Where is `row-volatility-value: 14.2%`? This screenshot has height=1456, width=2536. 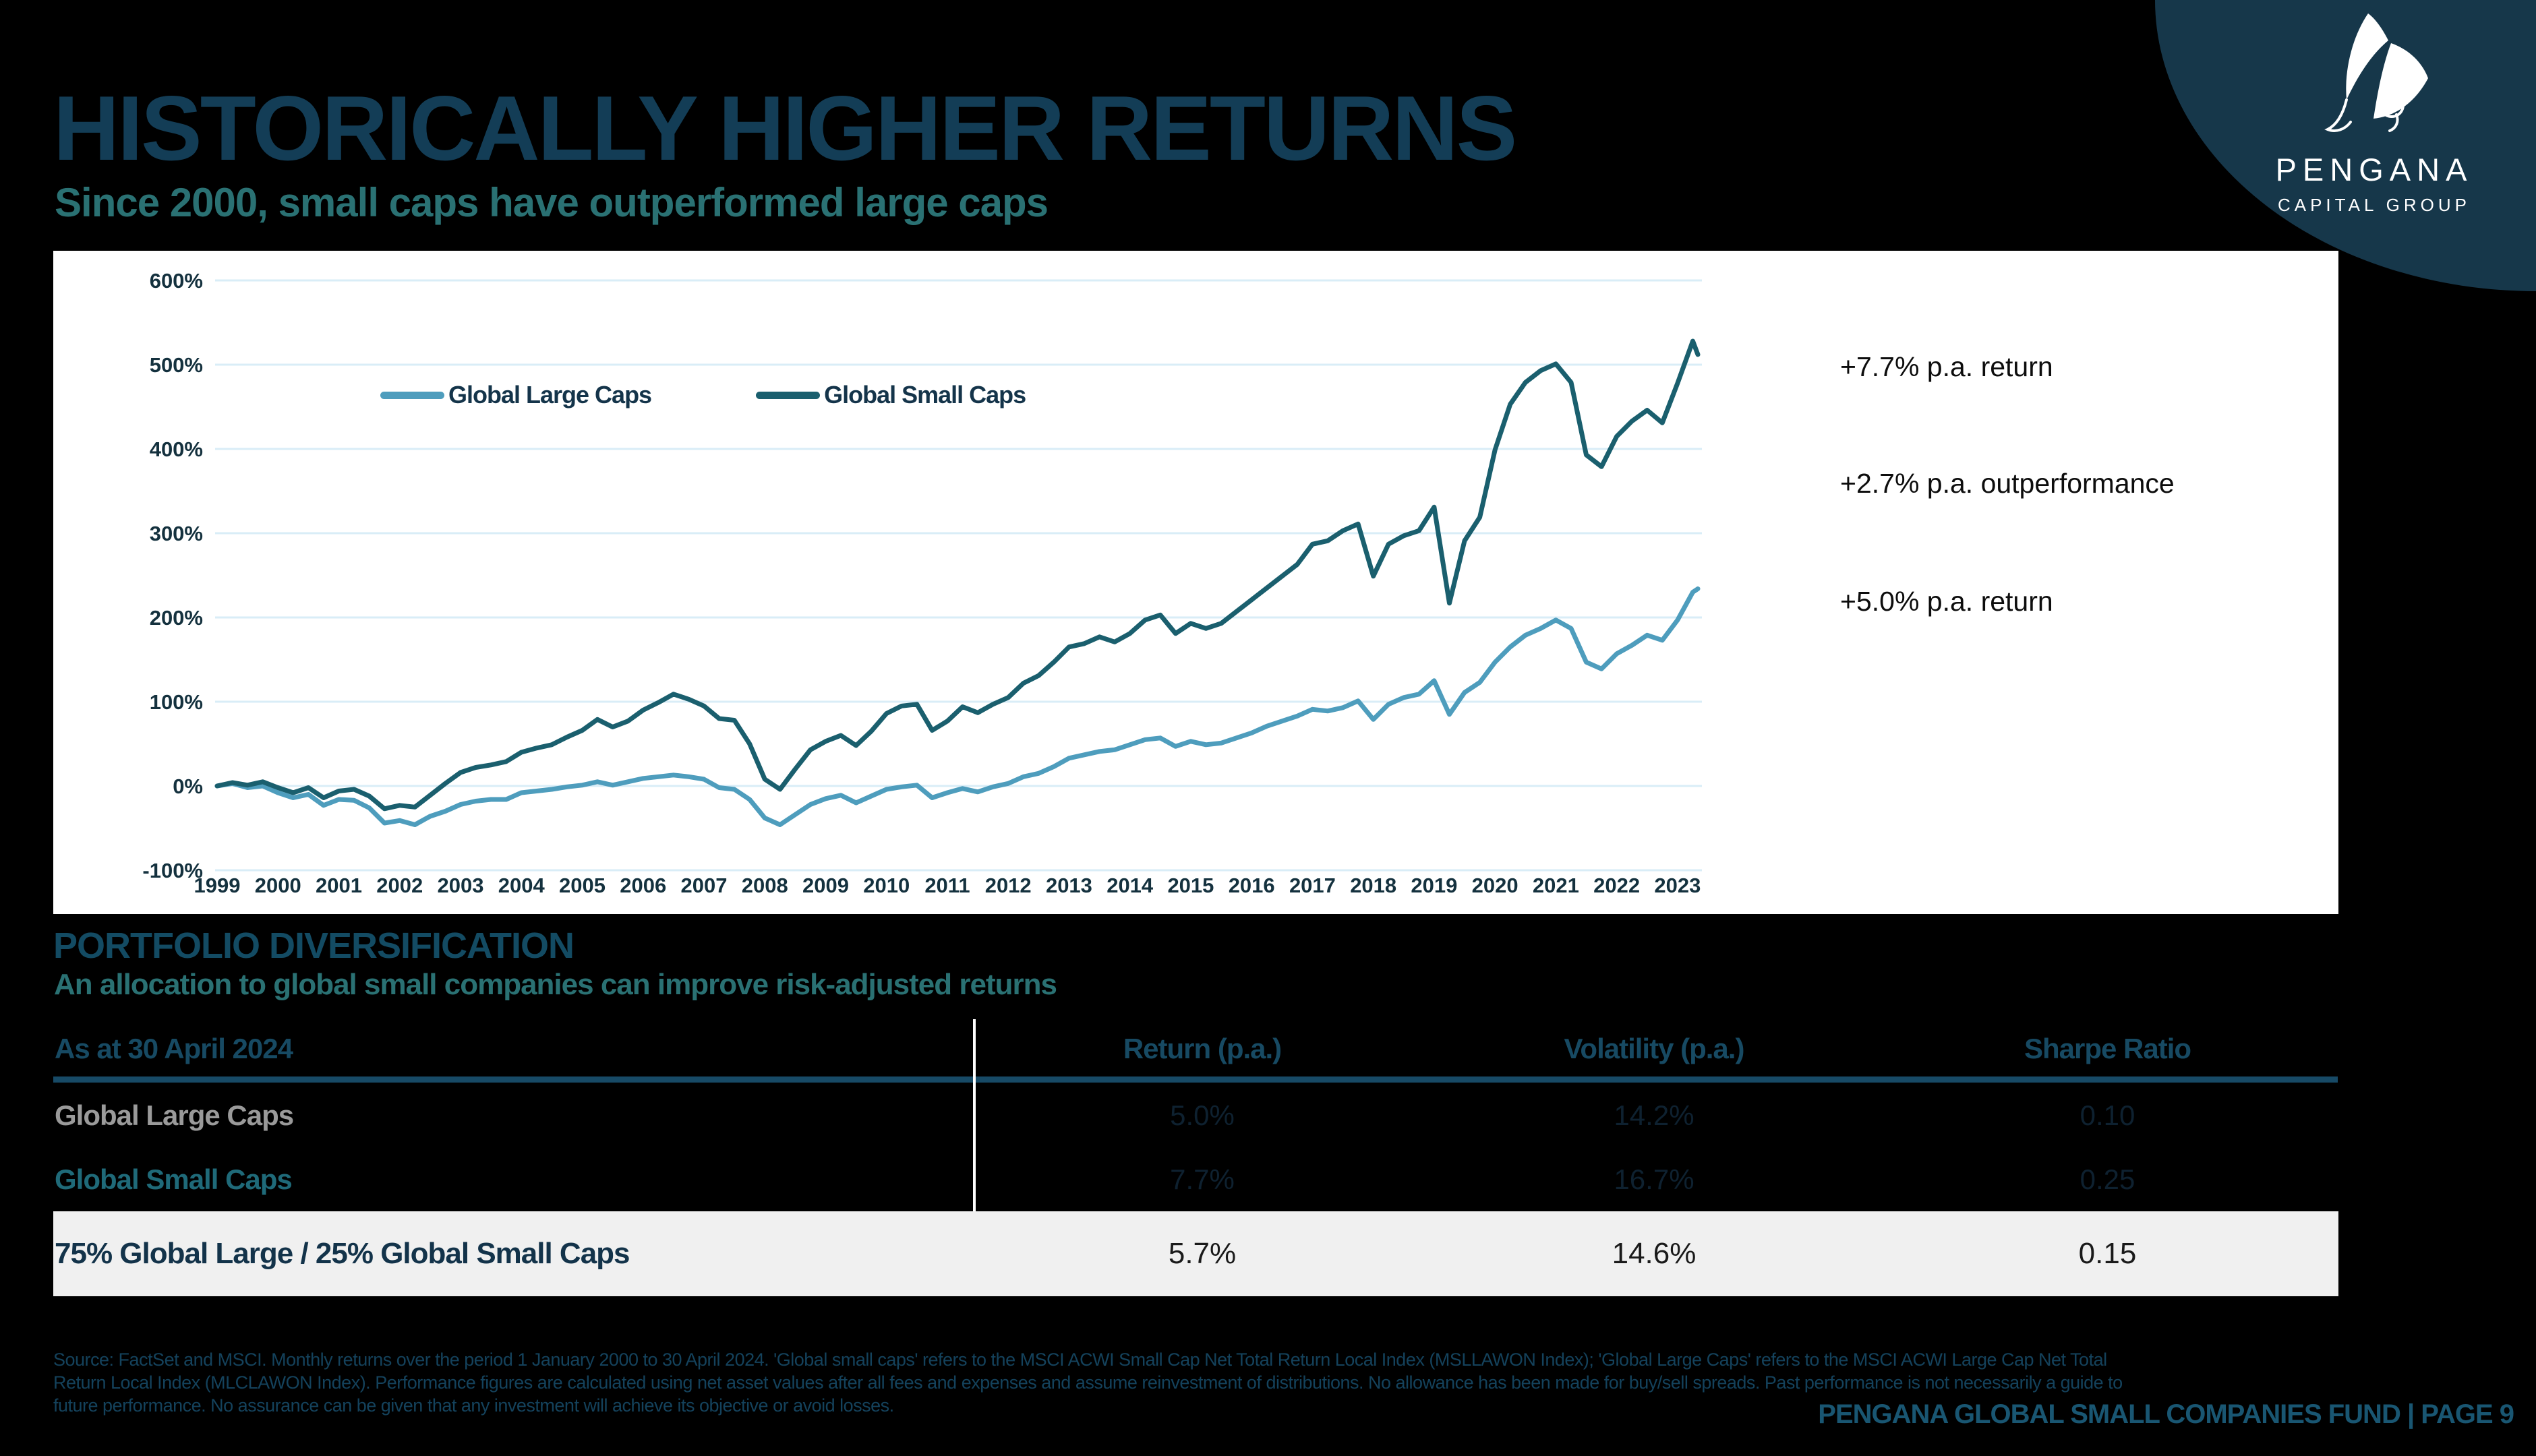
row-volatility-value: 14.2% is located at coordinates (1654, 1115).